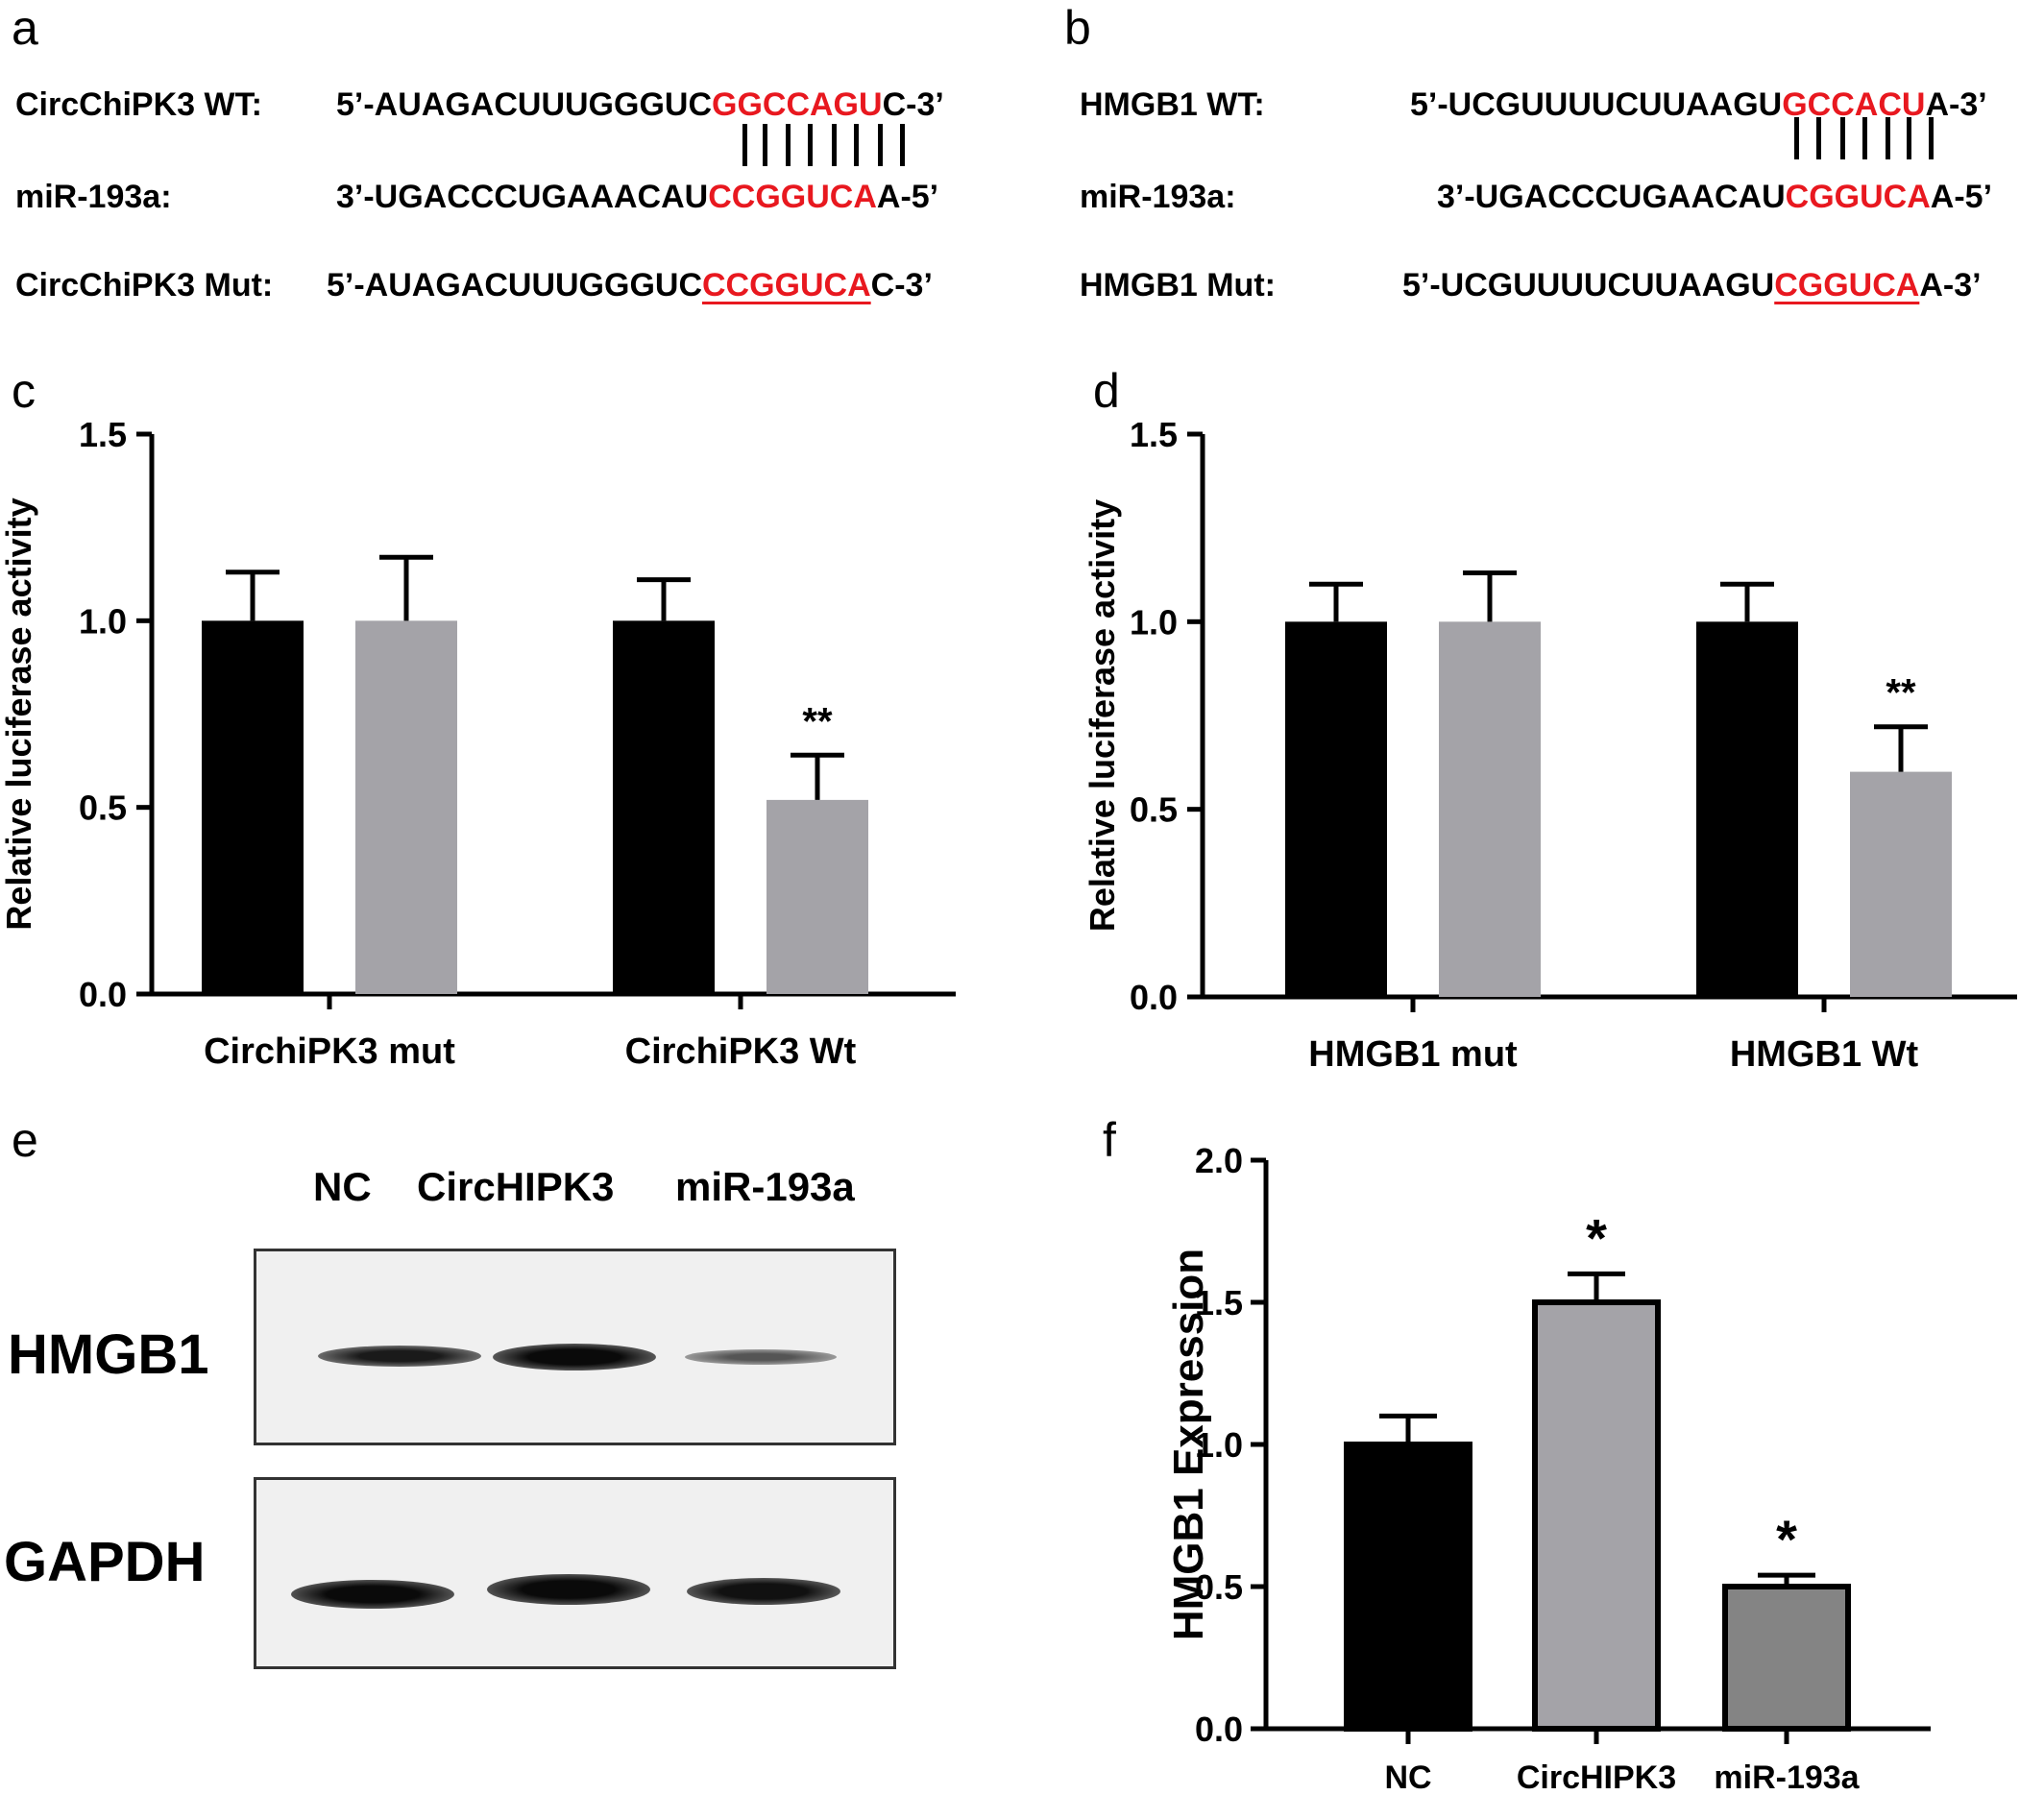 This screenshot has height=1795, width=2044. I want to click on y-tick-label: 2.0, so click(1219, 1160).